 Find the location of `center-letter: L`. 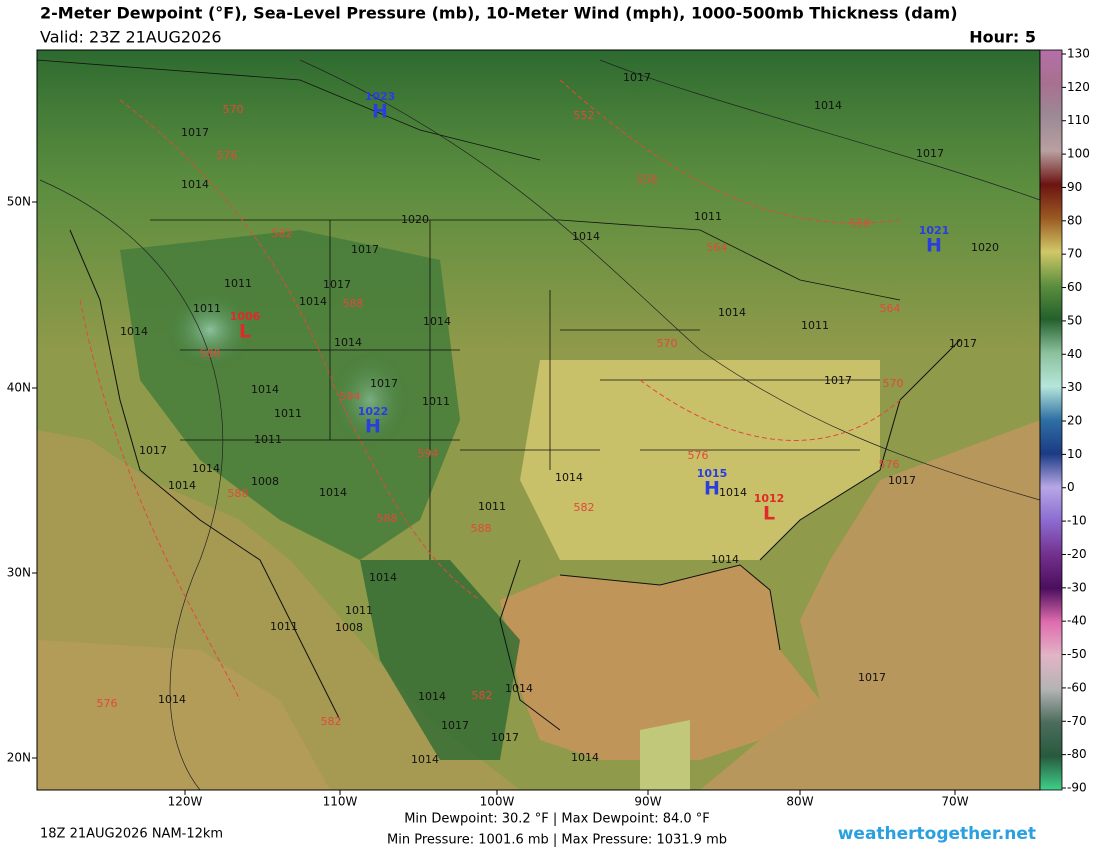

center-letter: L is located at coordinates (245, 332).